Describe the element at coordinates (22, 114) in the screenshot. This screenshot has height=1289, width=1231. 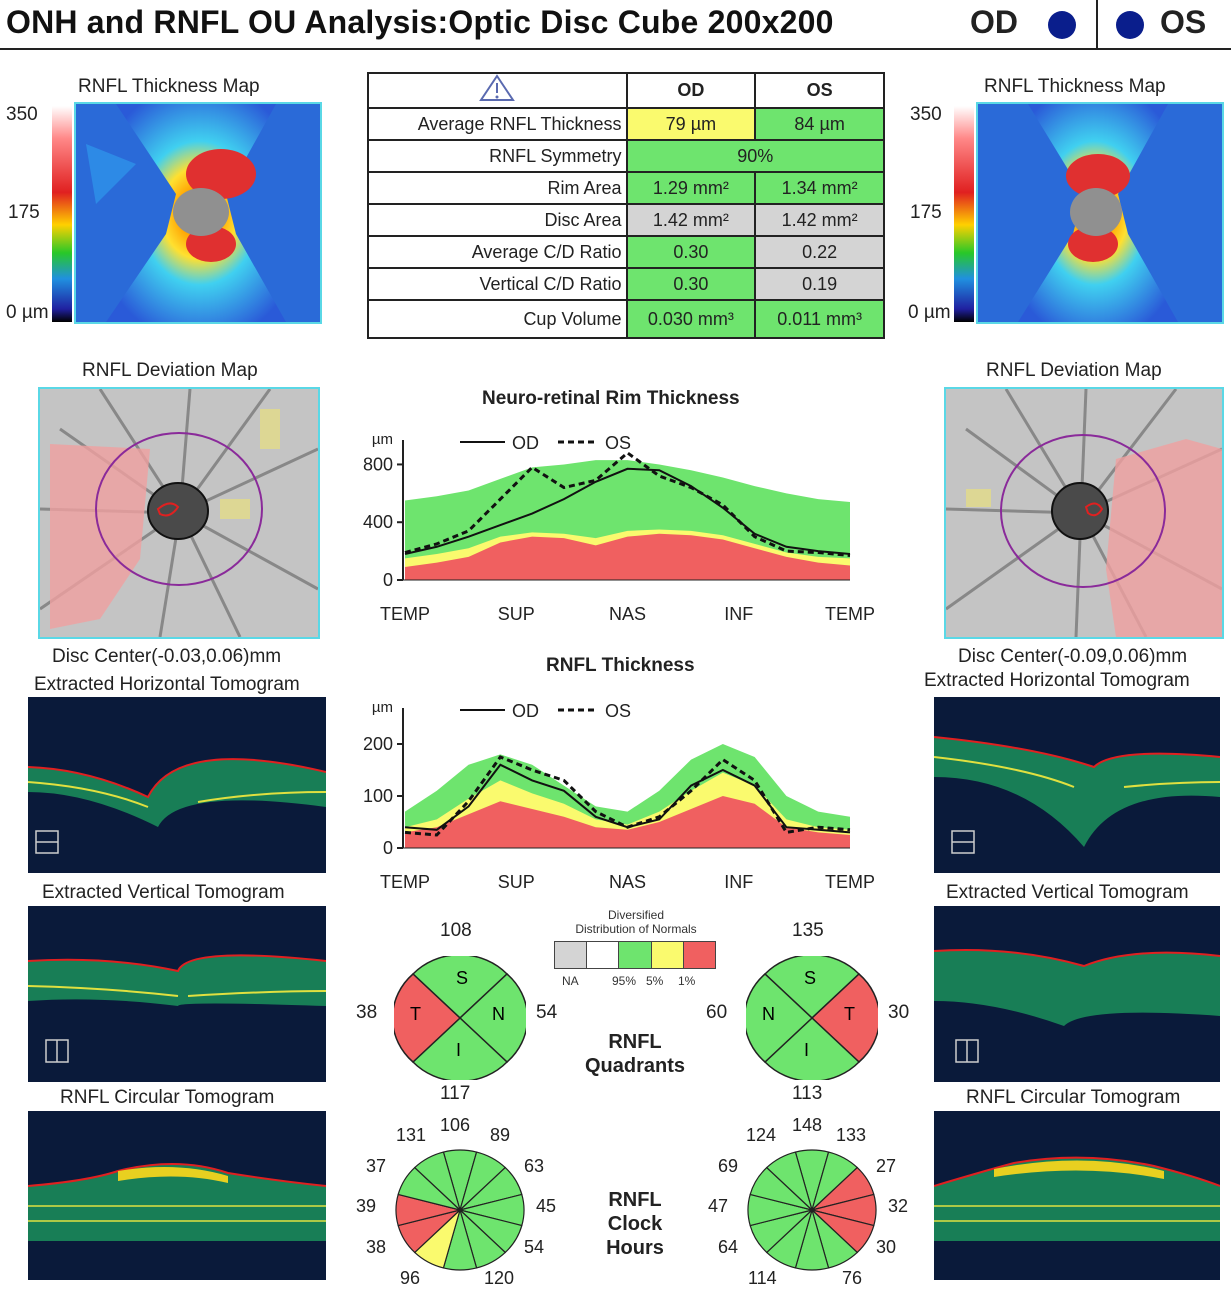
I see `scale-max-od: 350` at that location.